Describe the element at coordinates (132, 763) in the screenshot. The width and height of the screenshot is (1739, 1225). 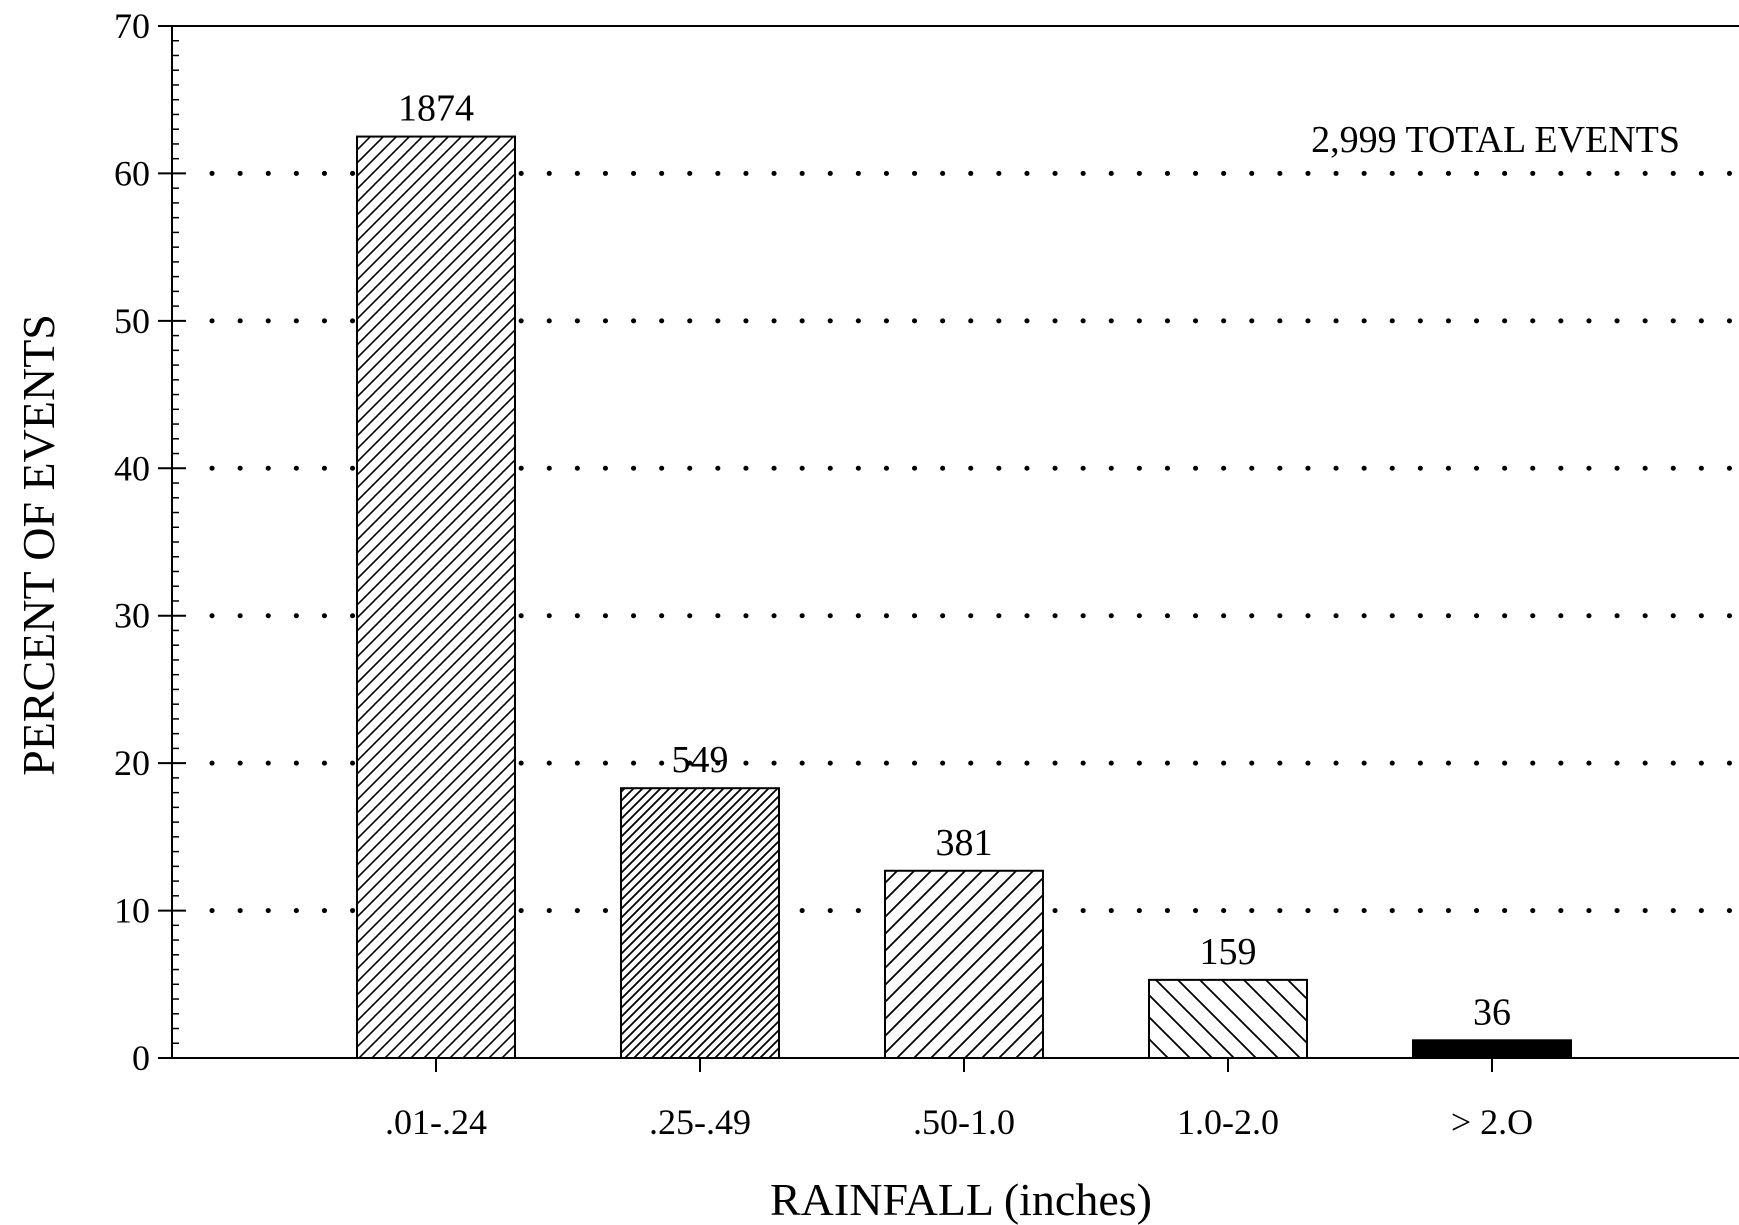
I see `y-tick-label: 20` at that location.